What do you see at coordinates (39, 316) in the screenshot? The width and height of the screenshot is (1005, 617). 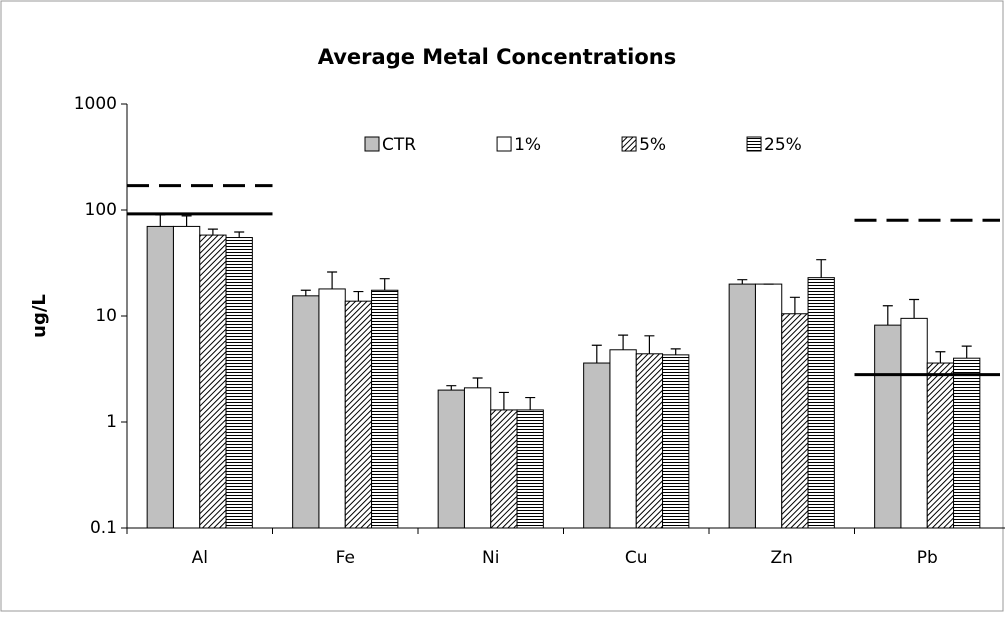 I see `y-axis-label: ug/L` at bounding box center [39, 316].